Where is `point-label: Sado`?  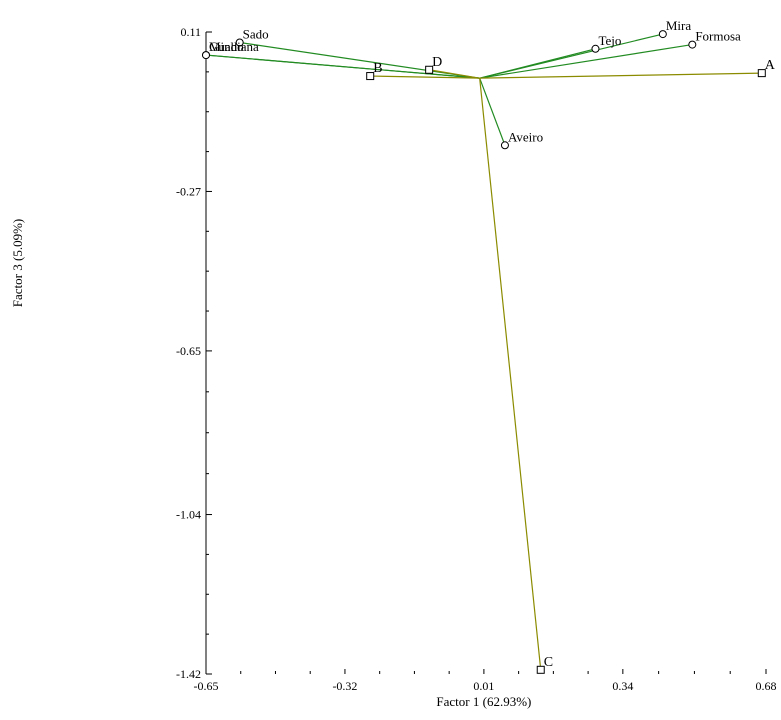
point-label: Sado is located at coordinates (256, 33).